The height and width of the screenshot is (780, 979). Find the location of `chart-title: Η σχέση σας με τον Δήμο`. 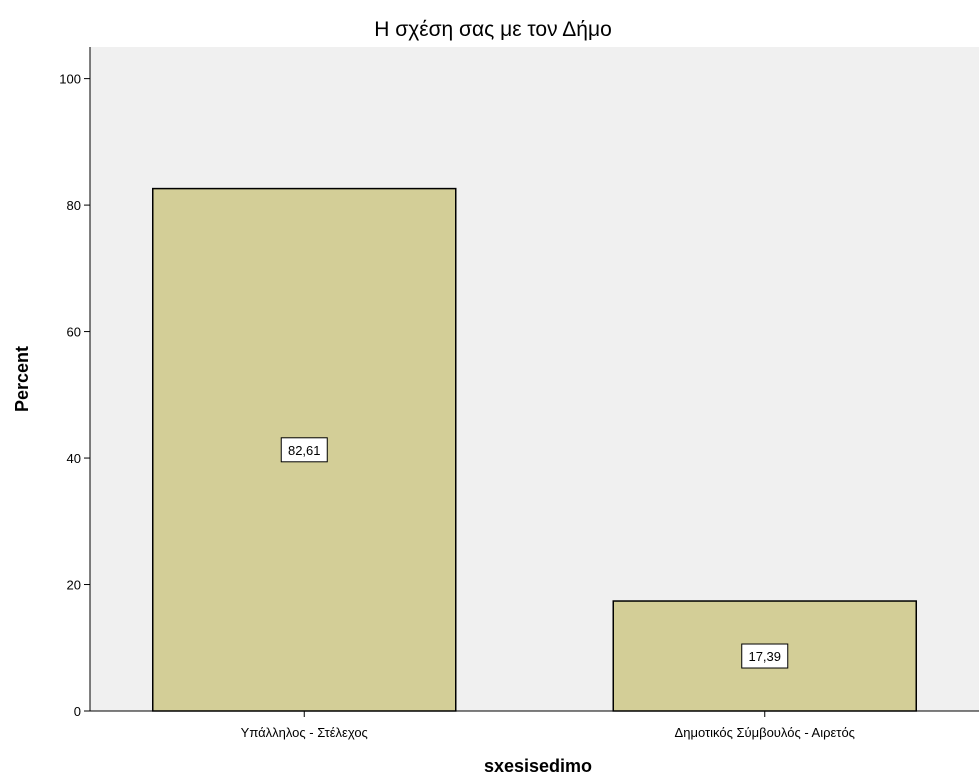

chart-title: Η σχέση σας με τον Δήμο is located at coordinates (493, 29).